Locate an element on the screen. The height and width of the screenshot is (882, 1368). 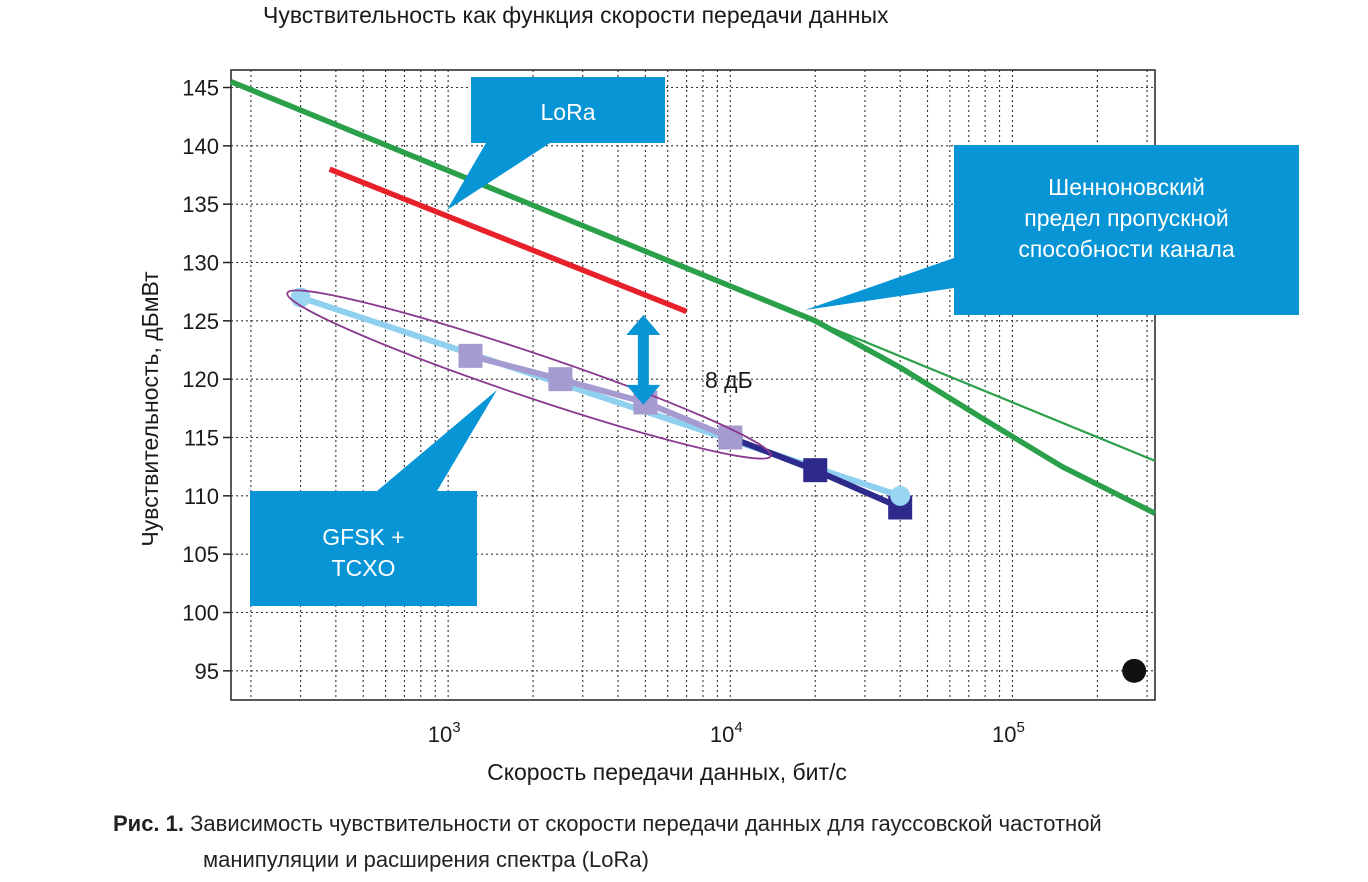
lora-callout-text: LoRa is located at coordinates (568, 112).